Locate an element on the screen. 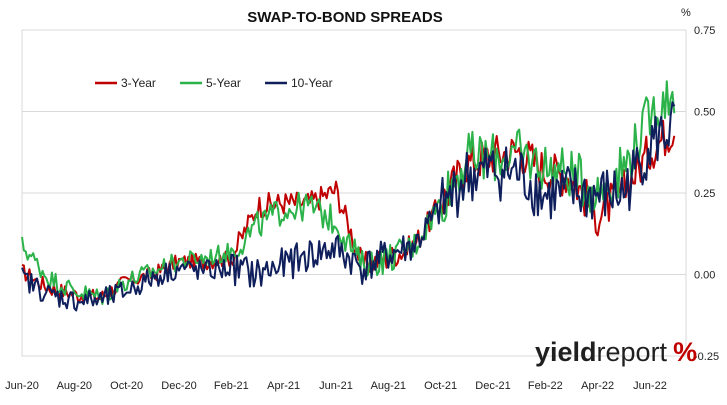  logo-percent: % is located at coordinates (685, 352).